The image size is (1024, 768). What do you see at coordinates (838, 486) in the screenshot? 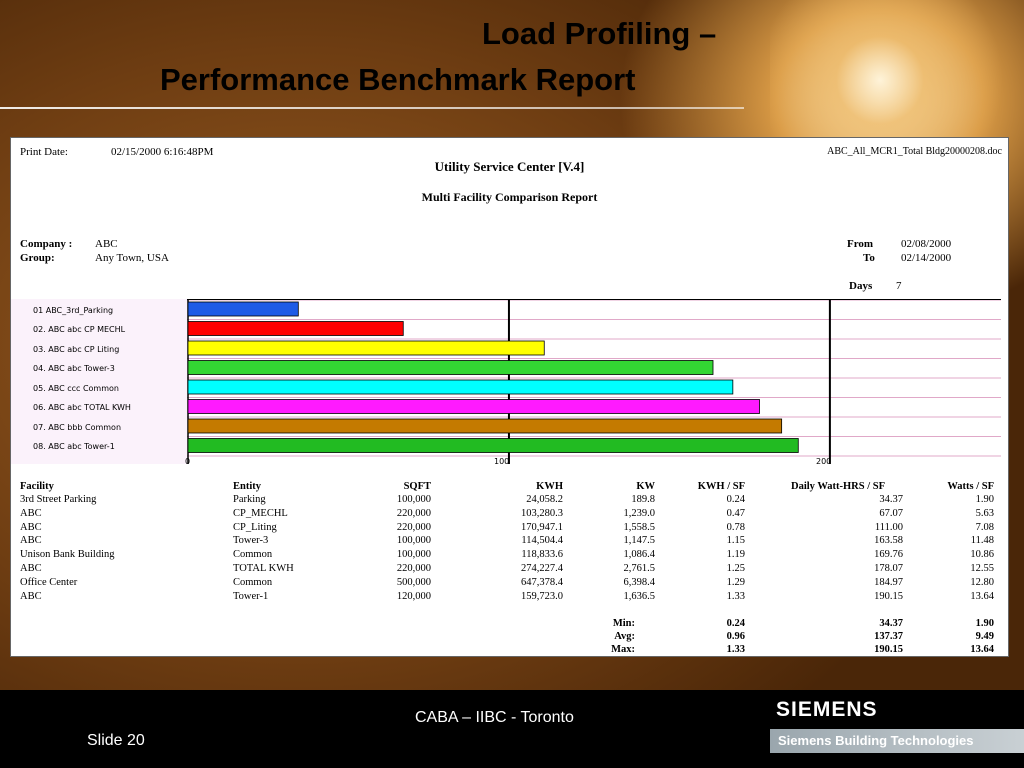
I see `col-header-daily-watt-hrs: Daily Watt-HRS / SF` at bounding box center [838, 486].